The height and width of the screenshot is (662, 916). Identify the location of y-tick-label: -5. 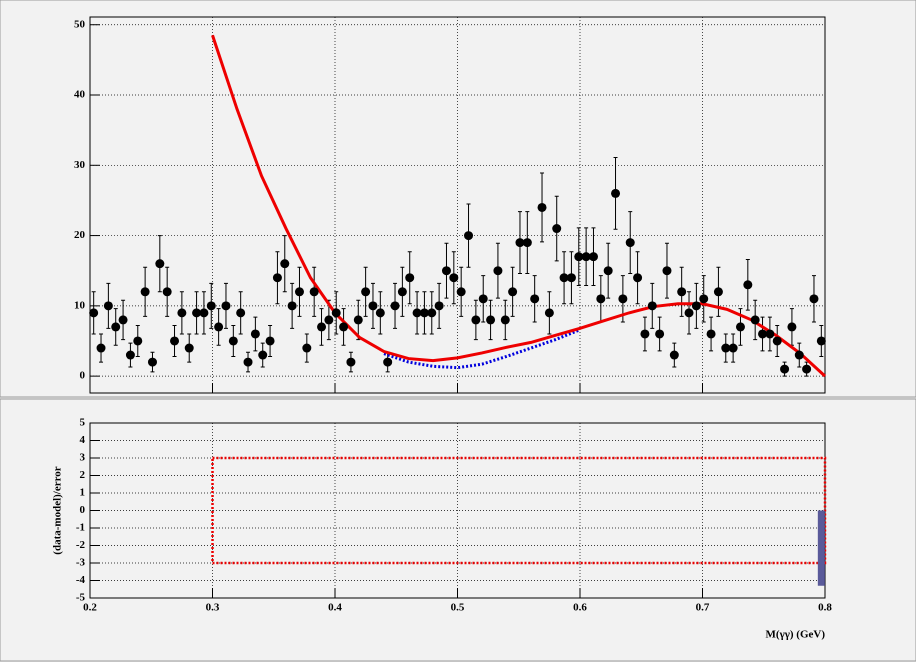
(81, 598).